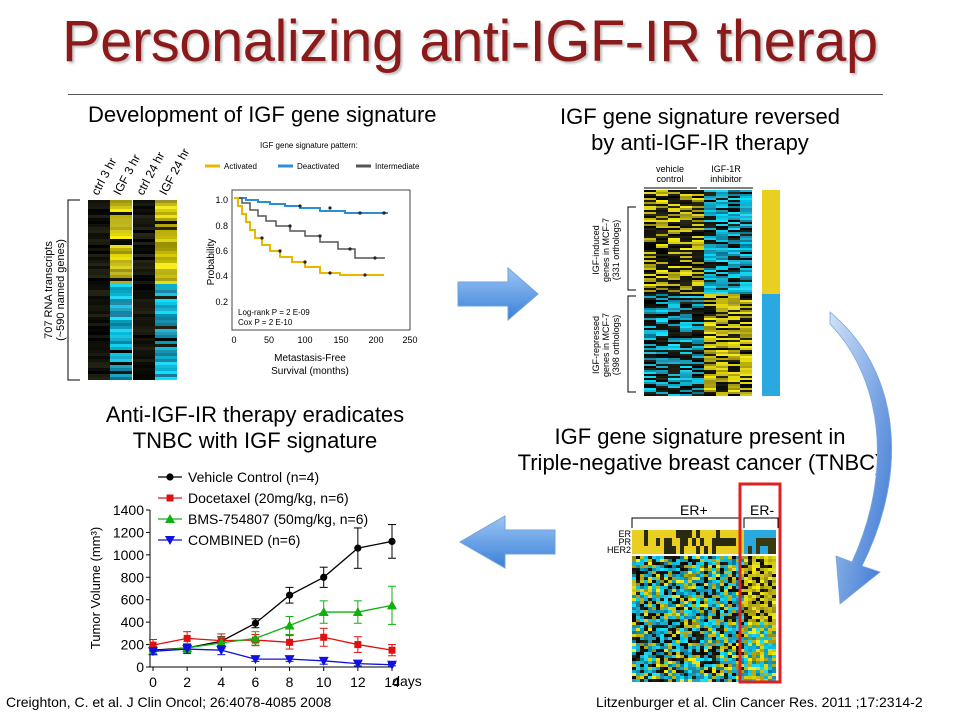  Describe the element at coordinates (397, 166) in the screenshot. I see `legend-label-intermediate: Intermediate` at that location.